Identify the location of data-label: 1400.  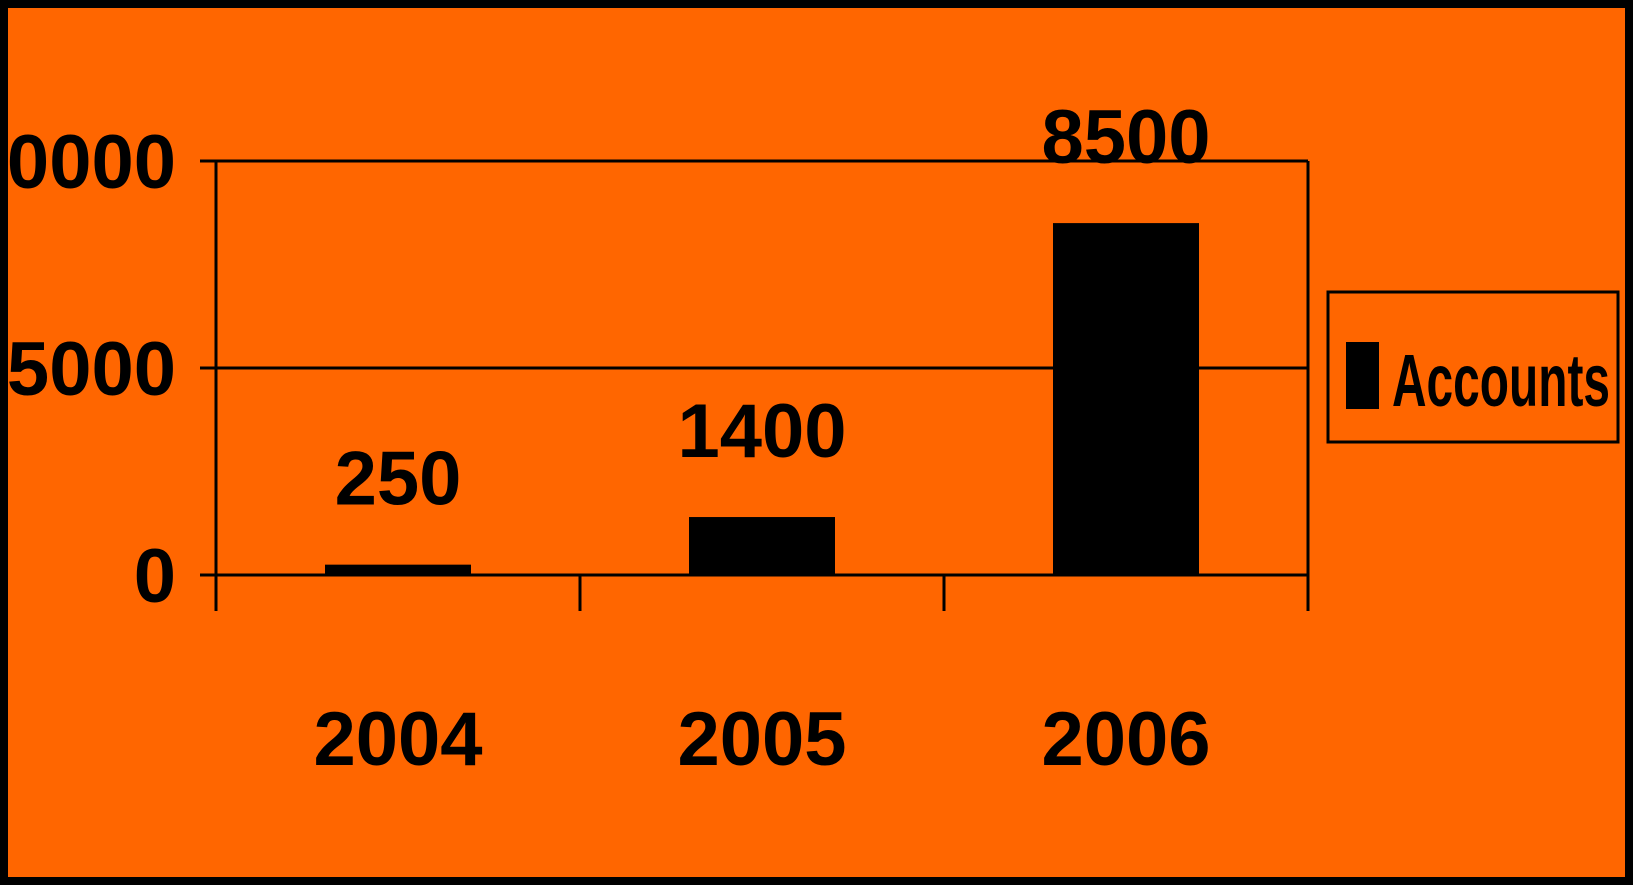
(761, 431).